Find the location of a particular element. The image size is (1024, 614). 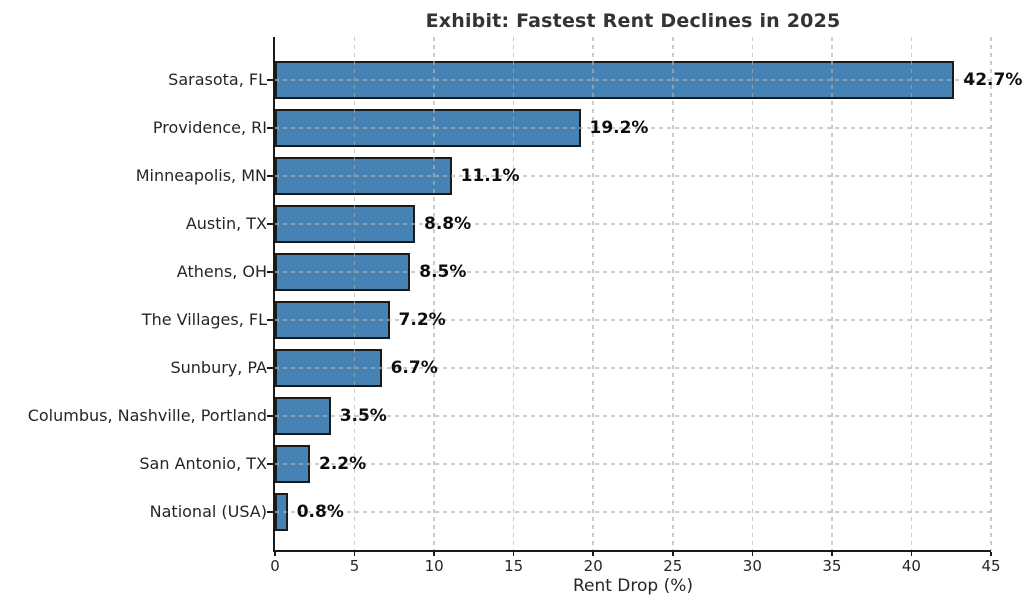

x-tick-label: 30 is located at coordinates (752, 566).